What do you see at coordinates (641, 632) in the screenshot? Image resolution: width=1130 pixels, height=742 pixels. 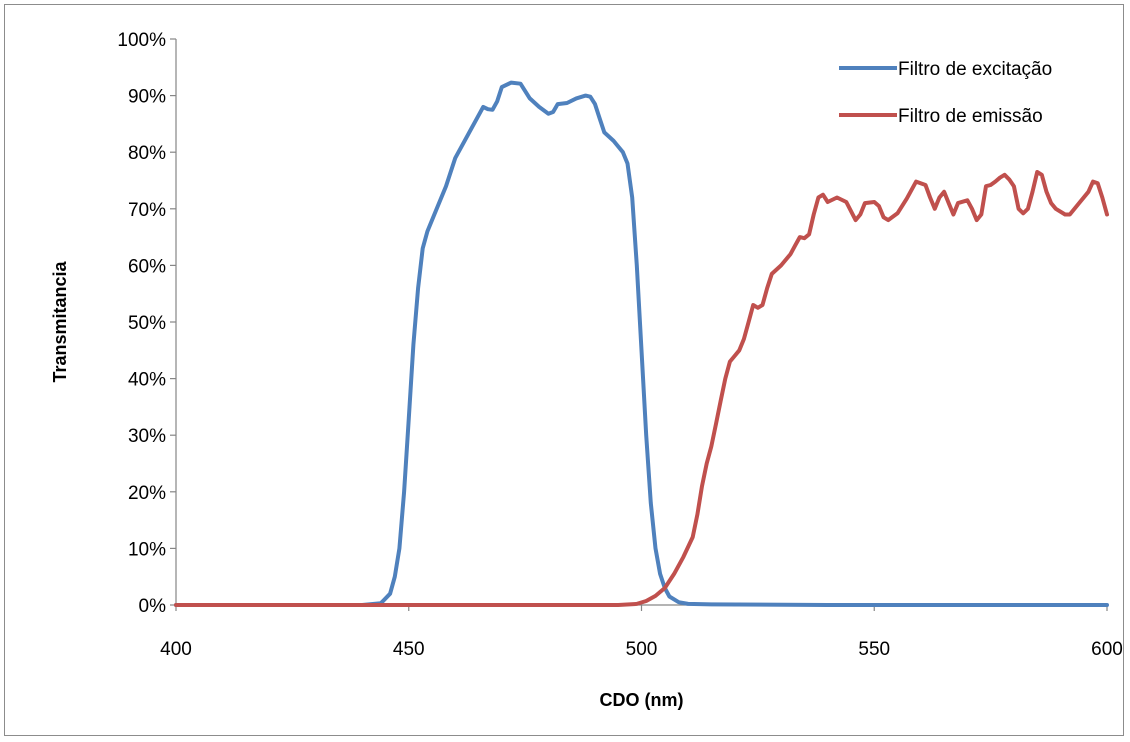 I see `x-axis: 400 450 500 550 600` at bounding box center [641, 632].